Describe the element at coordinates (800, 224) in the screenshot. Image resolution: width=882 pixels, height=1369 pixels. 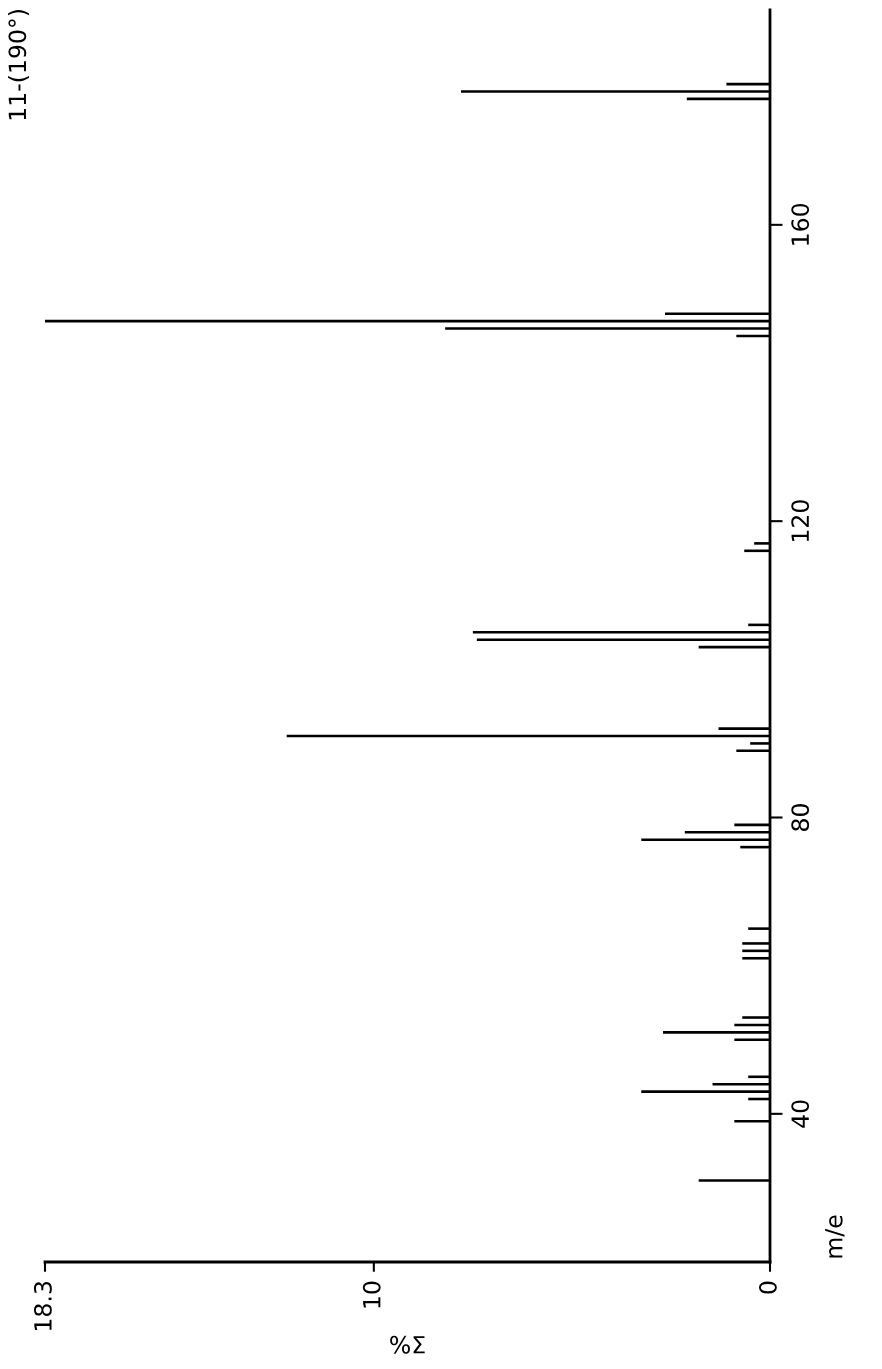
I see `y-tick-label: 160` at that location.